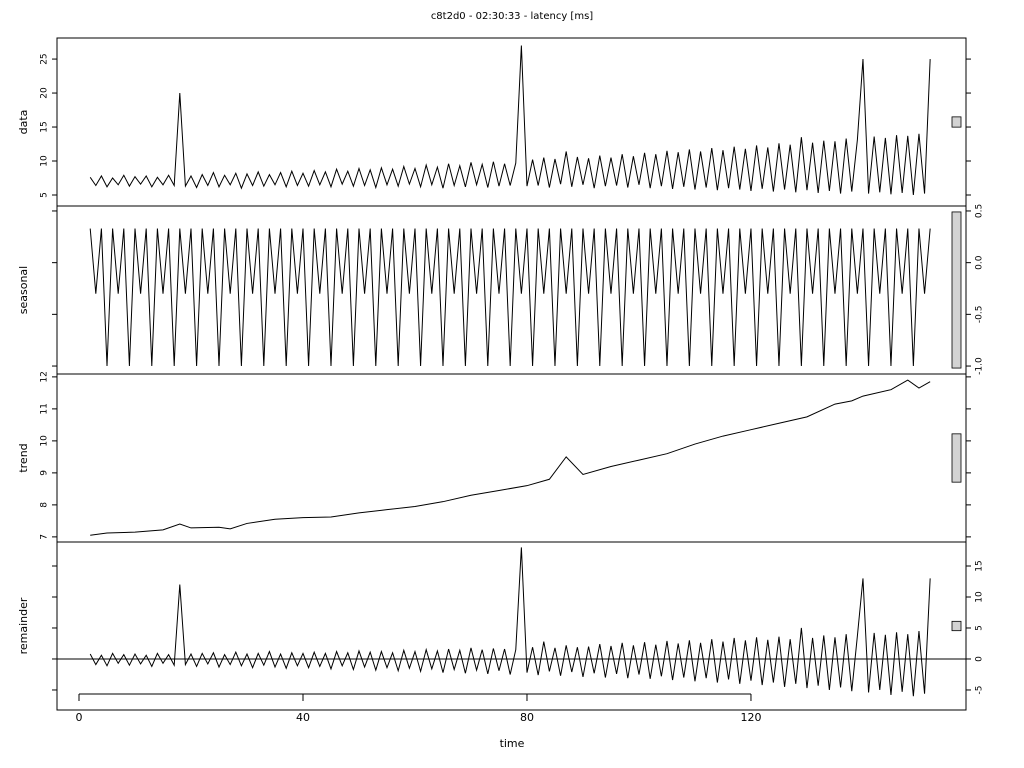  Describe the element at coordinates (45, 93) in the screenshot. I see `y-tick-label: 20` at that location.